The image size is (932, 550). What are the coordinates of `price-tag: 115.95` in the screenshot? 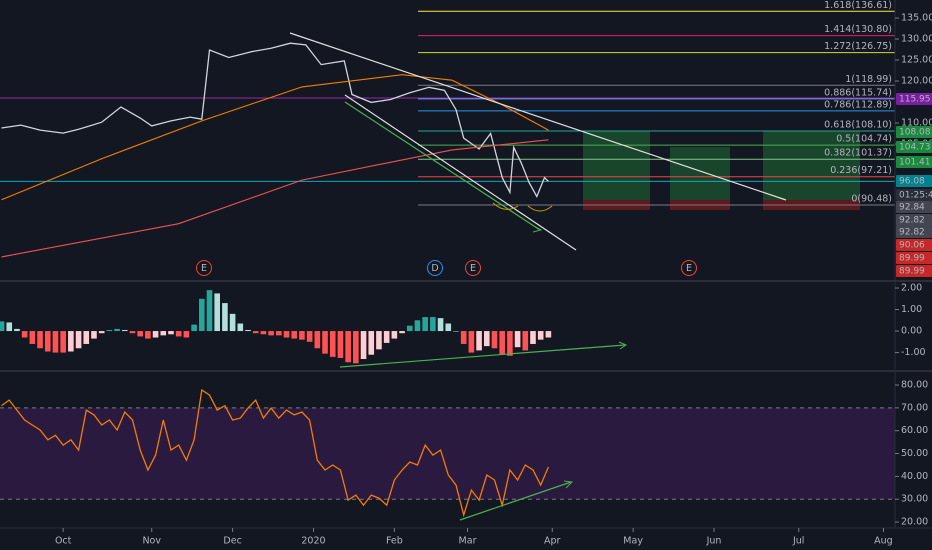 It's located at (914, 99).